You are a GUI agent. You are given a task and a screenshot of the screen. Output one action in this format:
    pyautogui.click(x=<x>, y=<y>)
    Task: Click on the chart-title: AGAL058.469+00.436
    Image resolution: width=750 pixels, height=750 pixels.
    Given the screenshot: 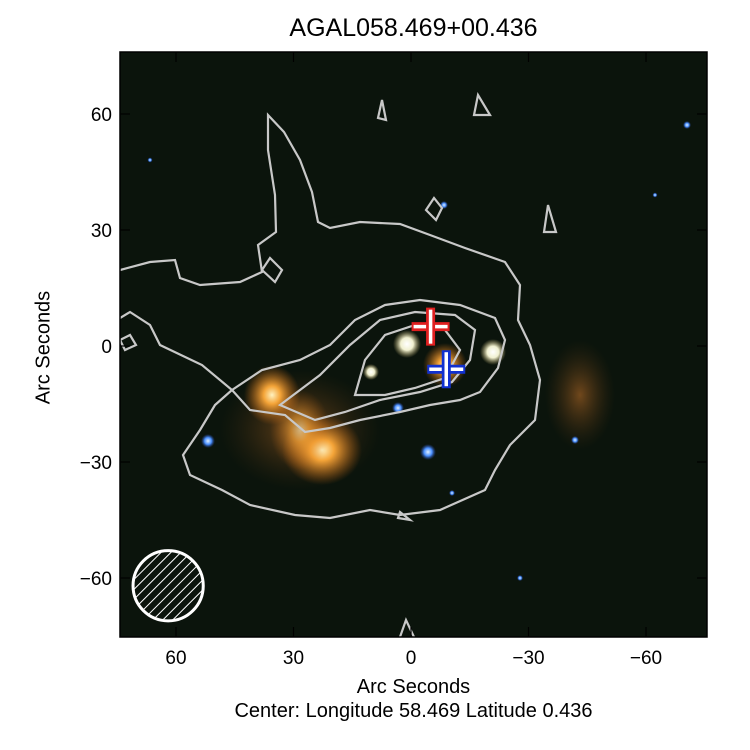 What is the action you would take?
    pyautogui.click(x=413, y=28)
    